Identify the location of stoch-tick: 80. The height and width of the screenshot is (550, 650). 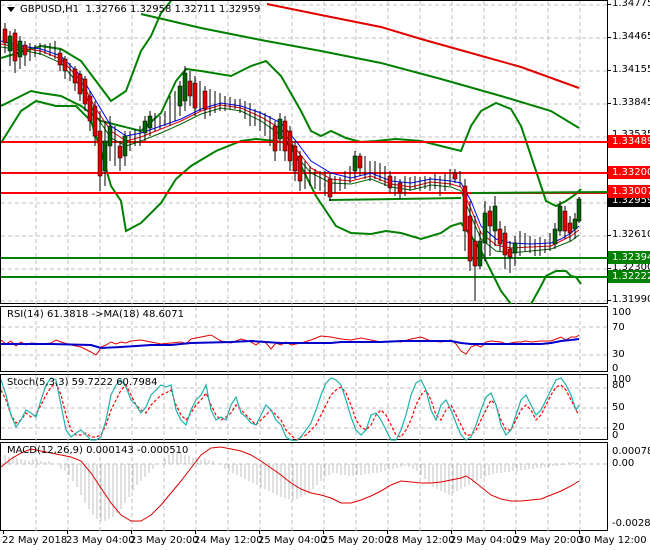
(618, 385).